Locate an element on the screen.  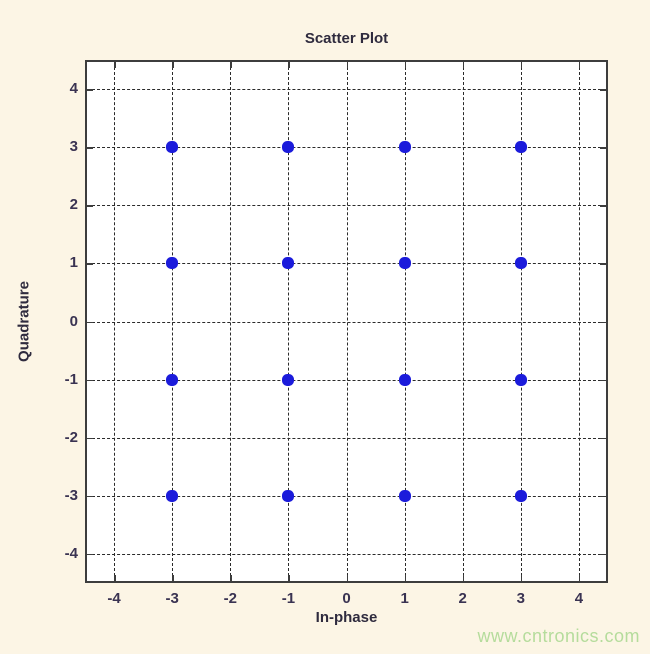
chart-title: Scatter Plot is located at coordinates (346, 38).